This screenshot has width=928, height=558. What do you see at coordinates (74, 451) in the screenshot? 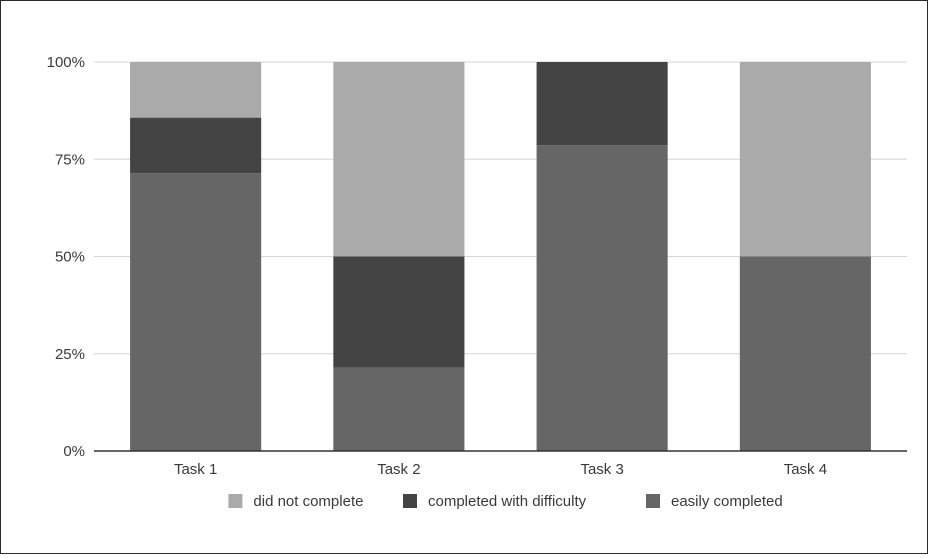
I see `y-tick-label: 0%` at bounding box center [74, 451].